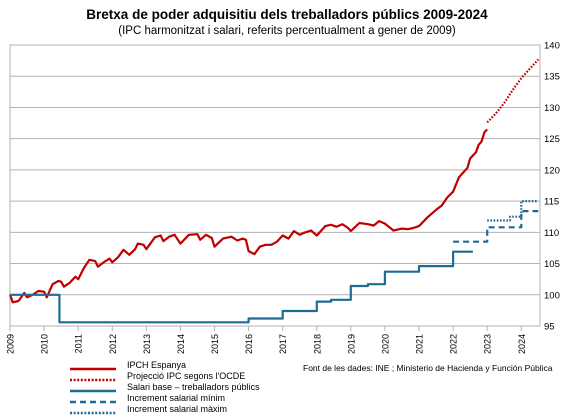 The height and width of the screenshot is (418, 574). I want to click on x-tick-label: 2009, so click(11, 344).